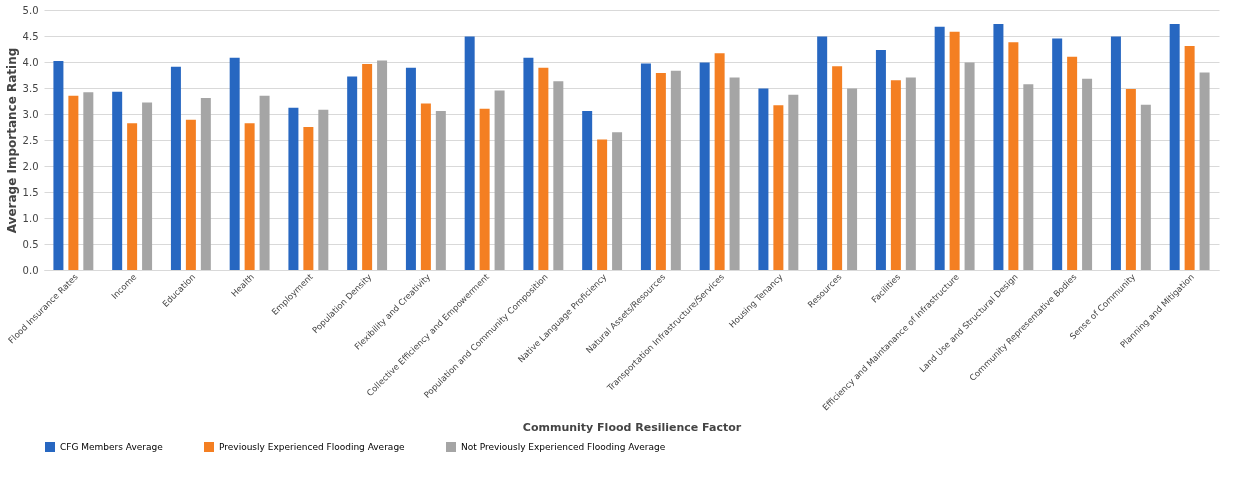 The height and width of the screenshot is (504, 1259). I want to click on y-tick-label: 1.0, so click(30, 218).